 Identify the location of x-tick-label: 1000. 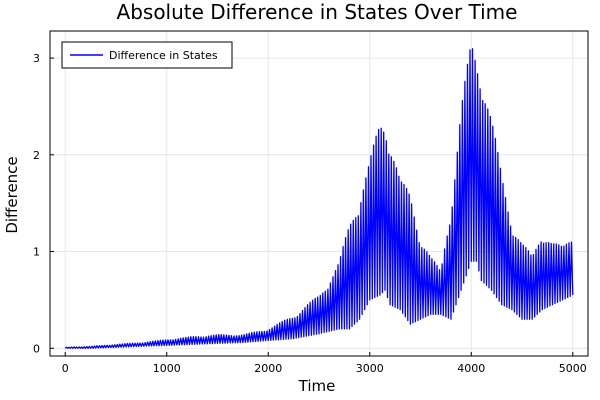
(167, 368).